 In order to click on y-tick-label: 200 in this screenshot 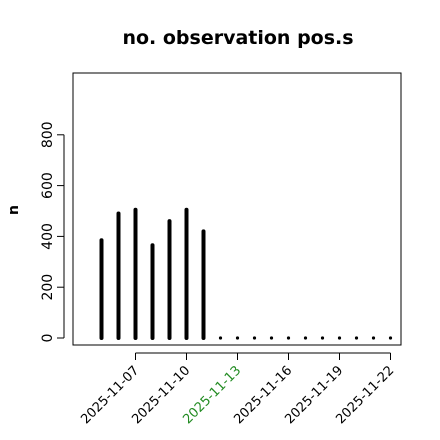, I will do `click(48, 287)`.